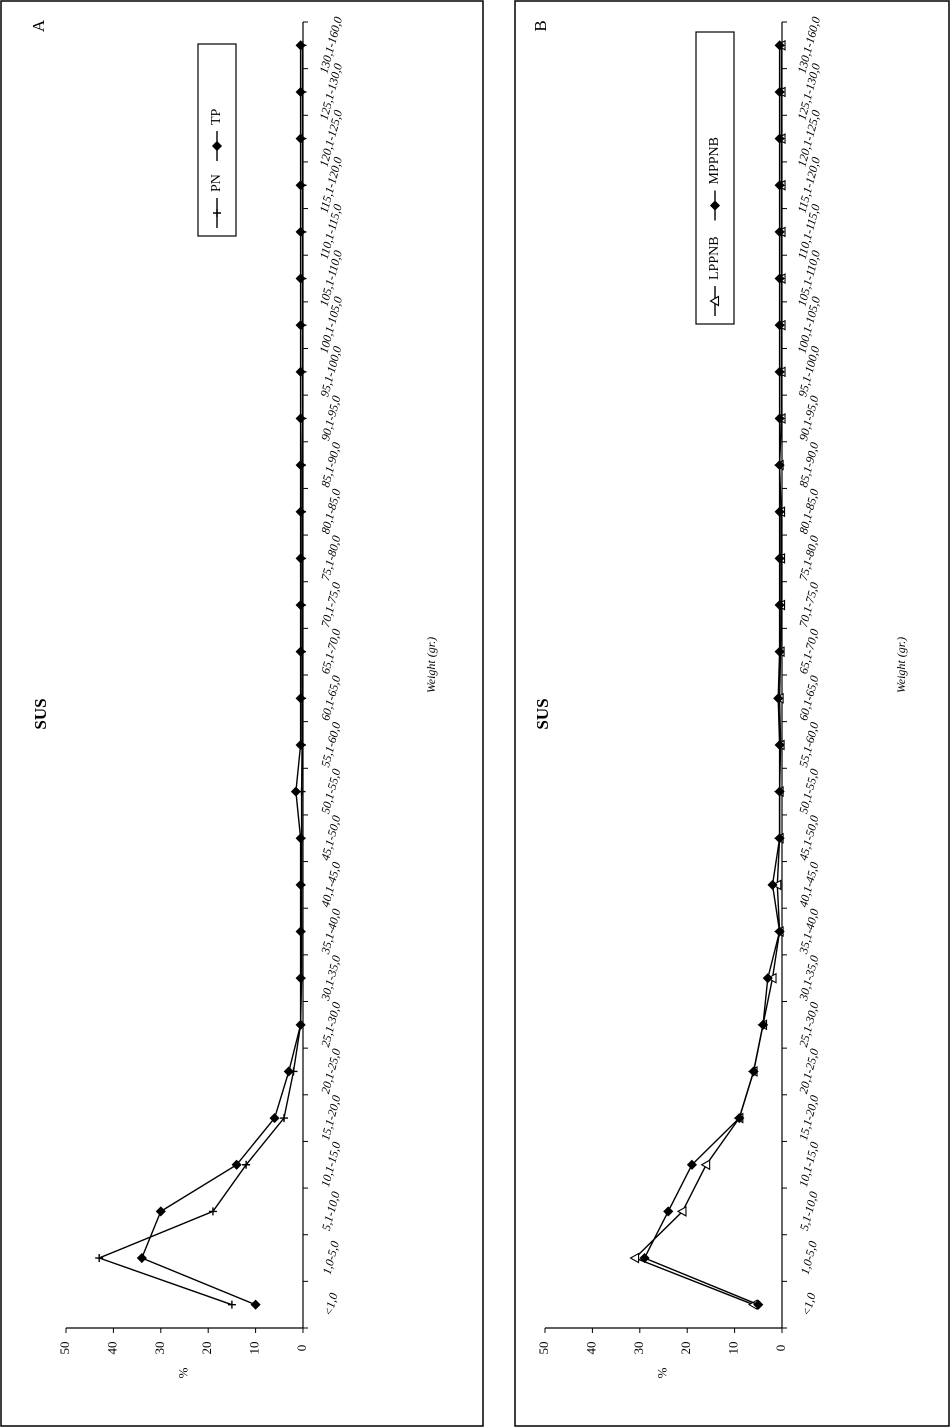 The width and height of the screenshot is (950, 1427). What do you see at coordinates (216, 183) in the screenshot?
I see `legend-label-pn: PN` at bounding box center [216, 183].